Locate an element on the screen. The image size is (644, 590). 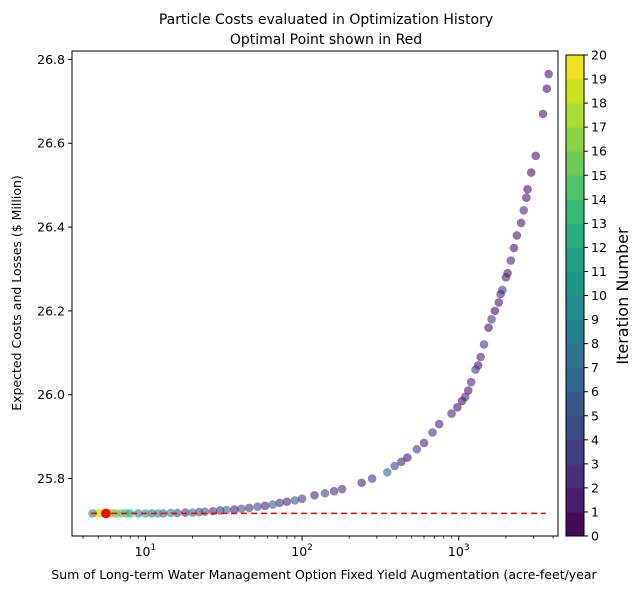
colorbar-tick-label: 16 is located at coordinates (599, 151).